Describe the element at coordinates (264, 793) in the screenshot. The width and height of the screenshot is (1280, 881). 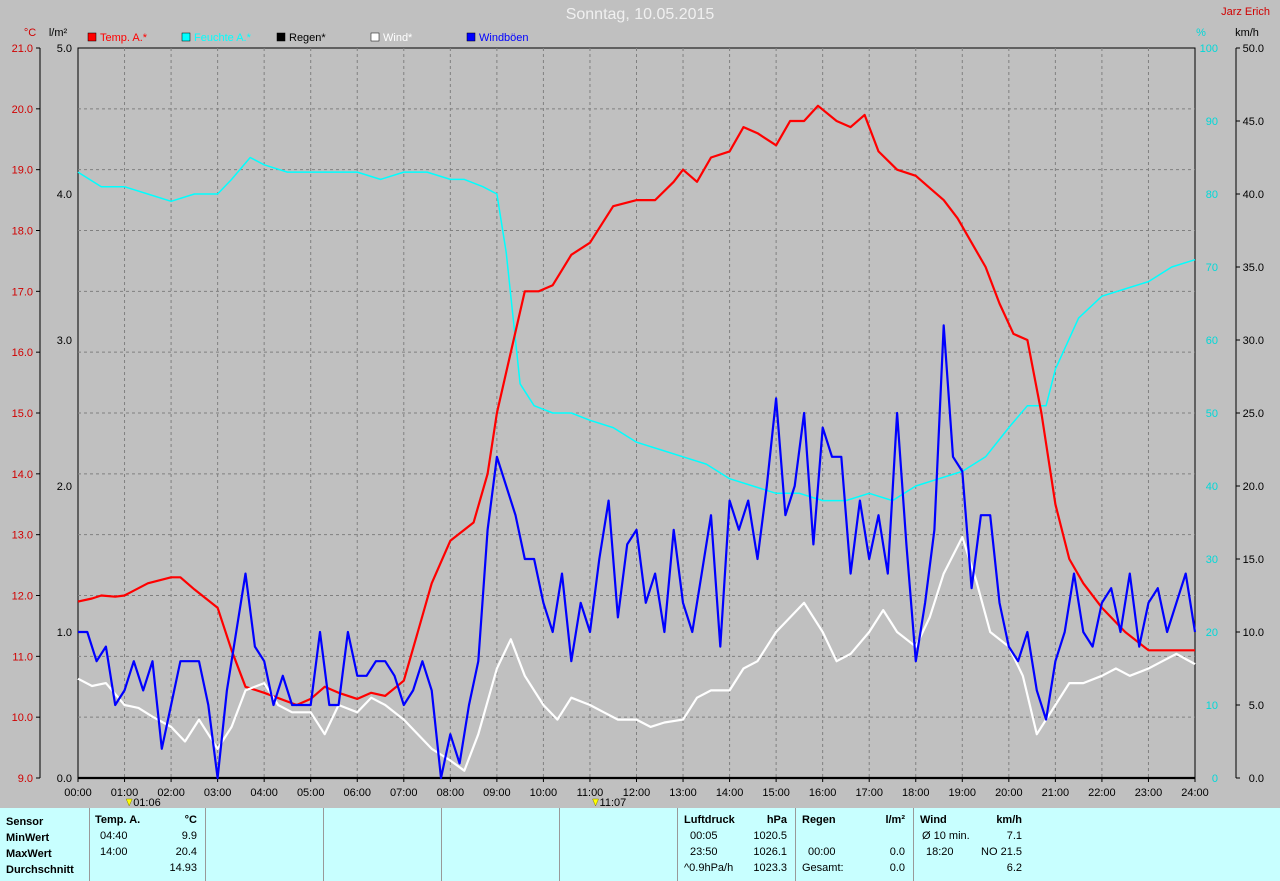
I see `x-tick-label: 04:00` at that location.